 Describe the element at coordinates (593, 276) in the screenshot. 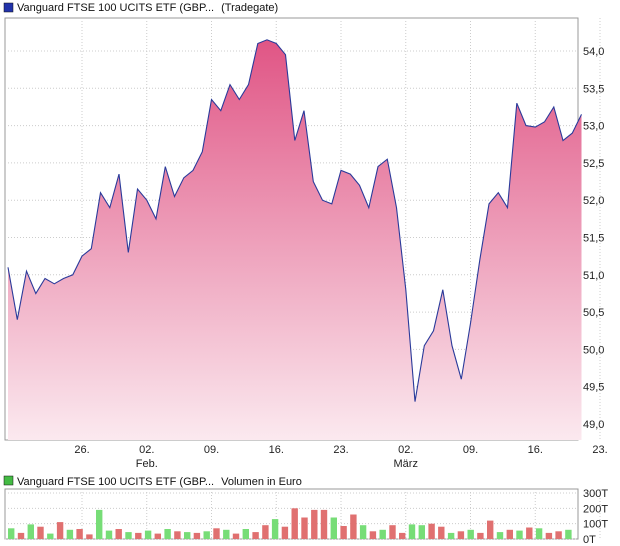

I see `price-y-tick-label: 51,0` at that location.